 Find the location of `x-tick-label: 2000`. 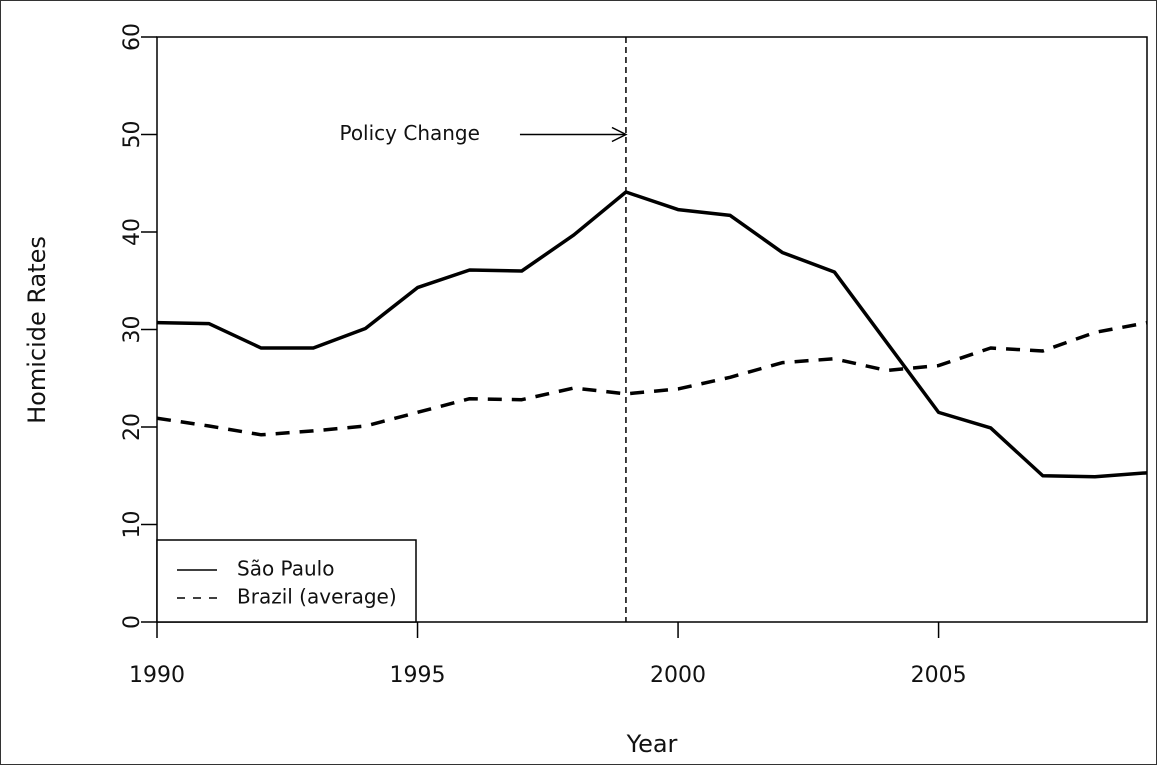

x-tick-label: 2000 is located at coordinates (678, 675).